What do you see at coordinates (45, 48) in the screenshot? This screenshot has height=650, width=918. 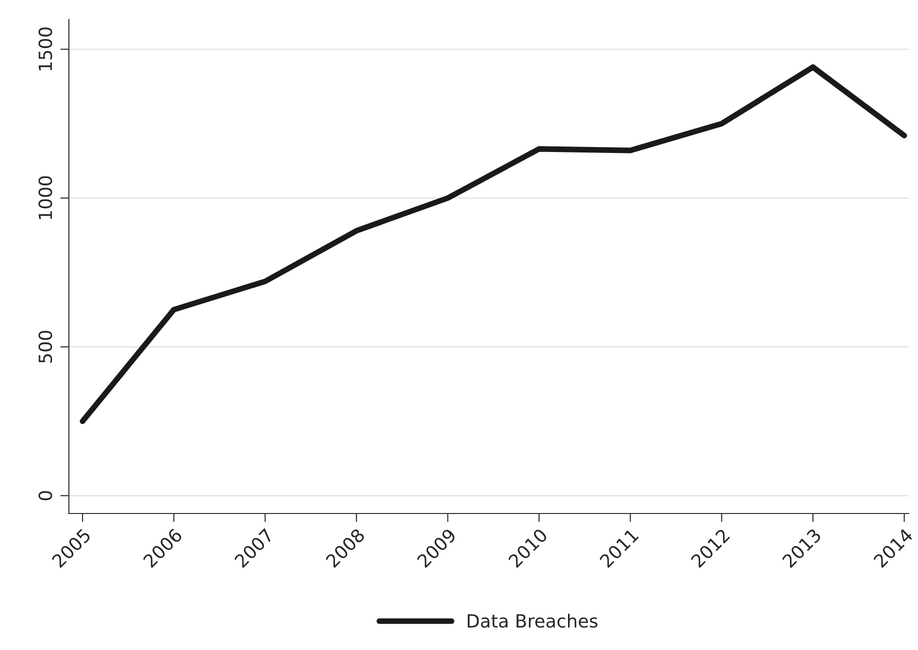 I see `y-tick-label: 1500` at bounding box center [45, 48].